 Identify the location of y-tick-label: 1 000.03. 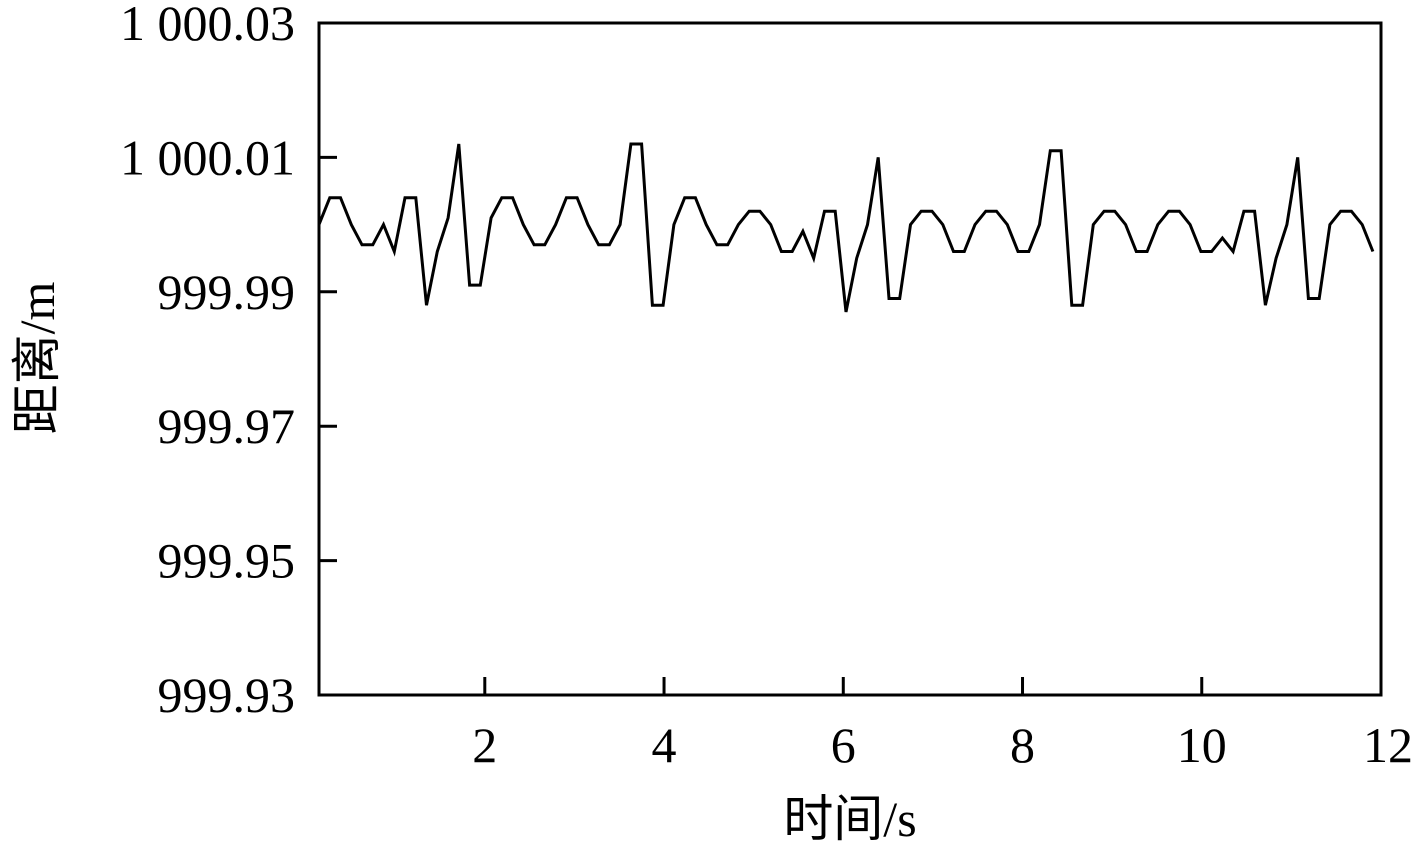
(207, 25).